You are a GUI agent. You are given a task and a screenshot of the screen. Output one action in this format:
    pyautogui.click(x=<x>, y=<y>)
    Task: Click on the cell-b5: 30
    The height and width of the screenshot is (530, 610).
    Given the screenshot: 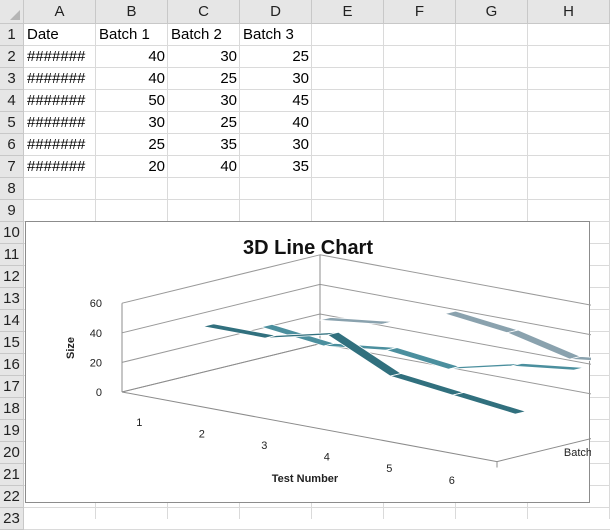 What is the action you would take?
    pyautogui.click(x=156, y=122)
    